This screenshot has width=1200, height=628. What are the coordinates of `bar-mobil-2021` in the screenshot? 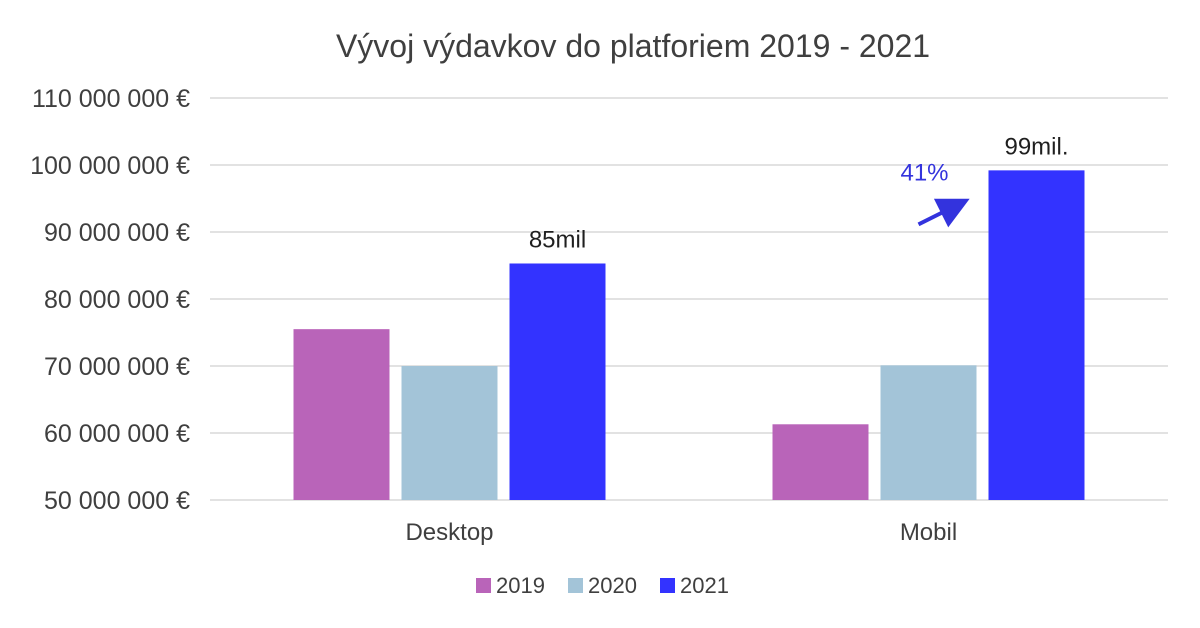 It's located at (1036, 335).